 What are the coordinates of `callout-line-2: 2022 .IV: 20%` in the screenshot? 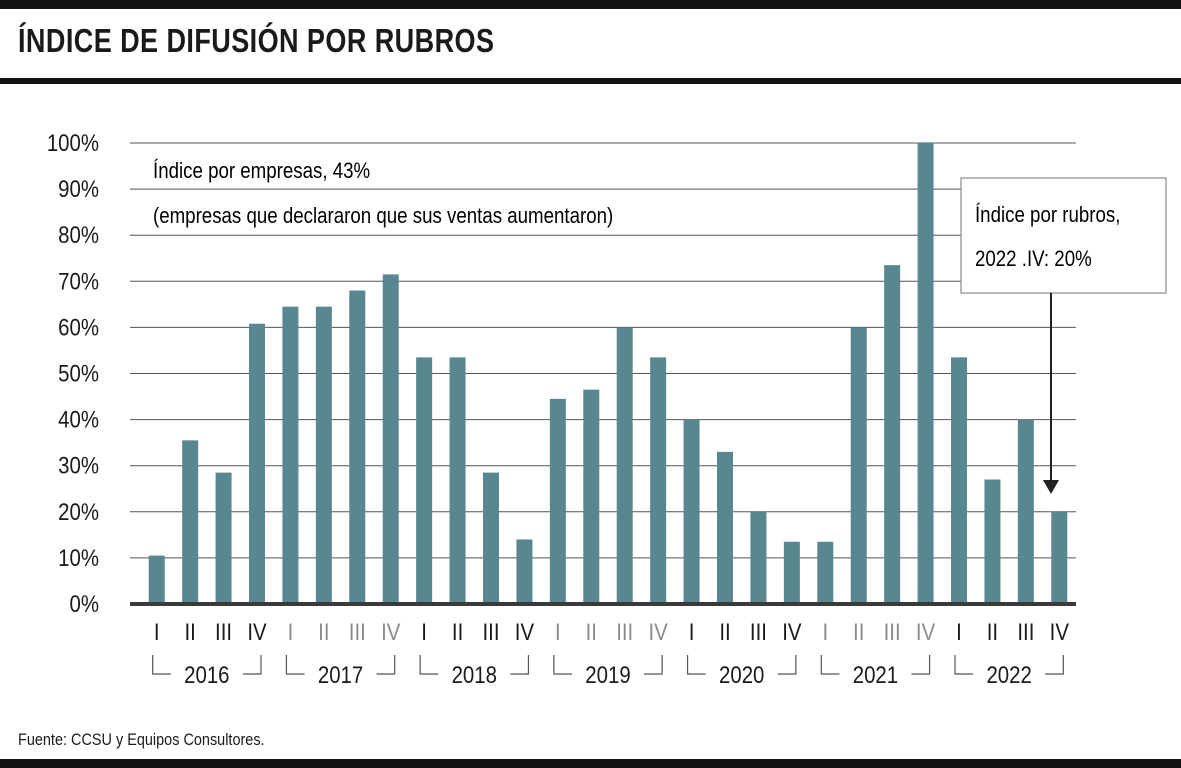 It's located at (1033, 260).